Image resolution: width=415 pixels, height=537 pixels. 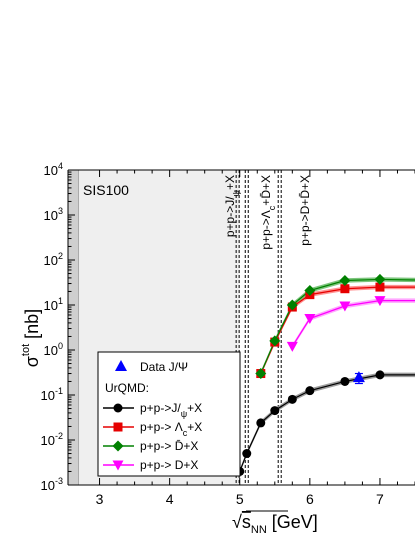 What do you see at coordinates (52, 439) in the screenshot?
I see `y-tick-label: 10⁻²` at bounding box center [52, 439].